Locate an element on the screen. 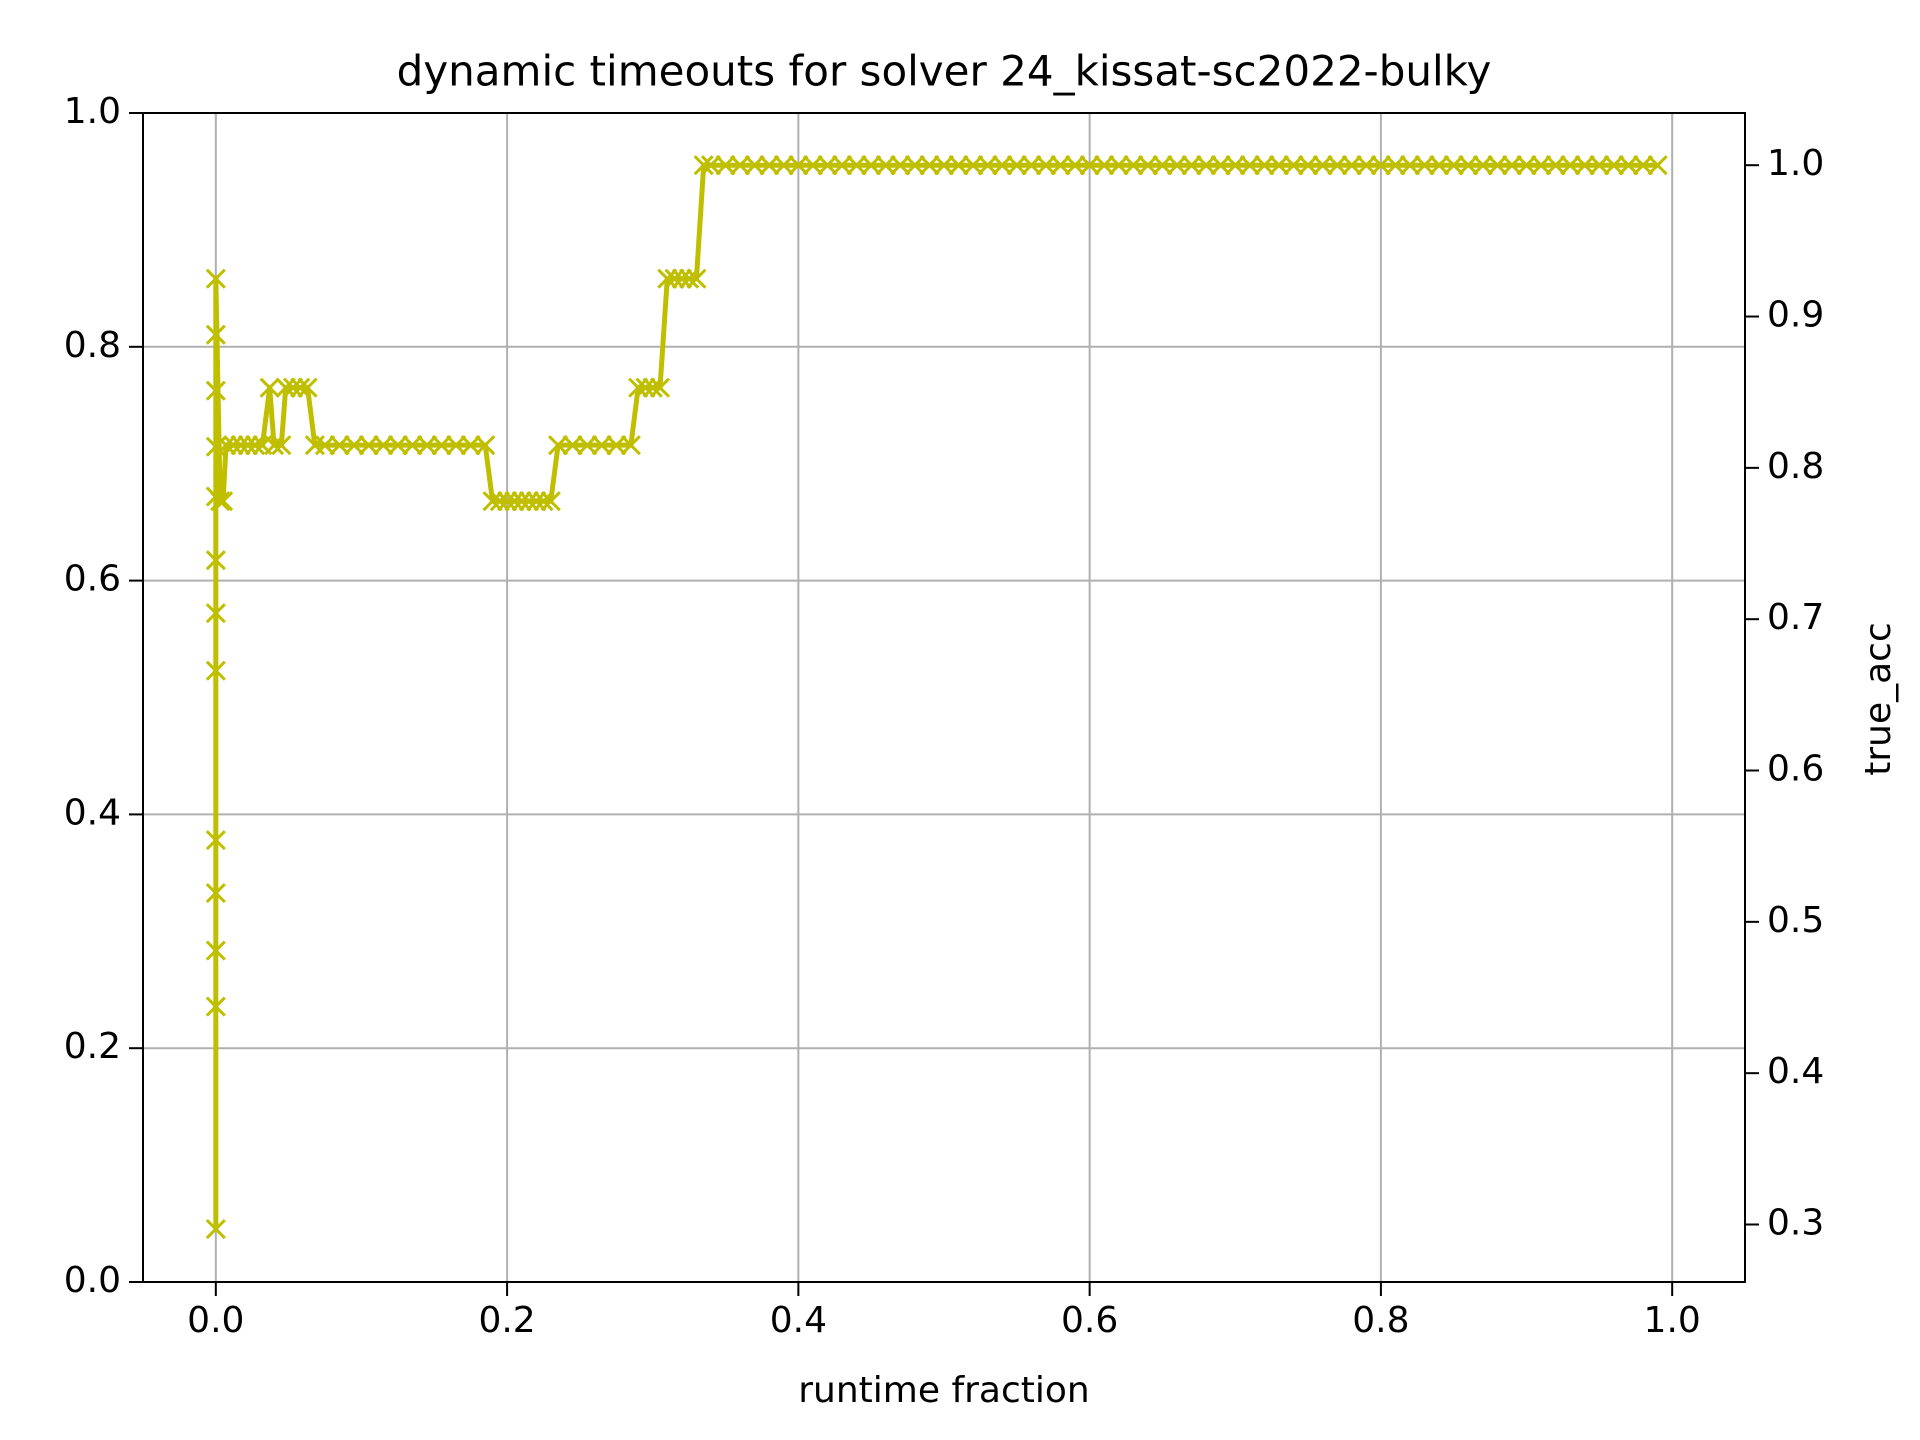 This screenshot has width=1920, height=1440. y-tick-label: 0.8 is located at coordinates (92, 345).